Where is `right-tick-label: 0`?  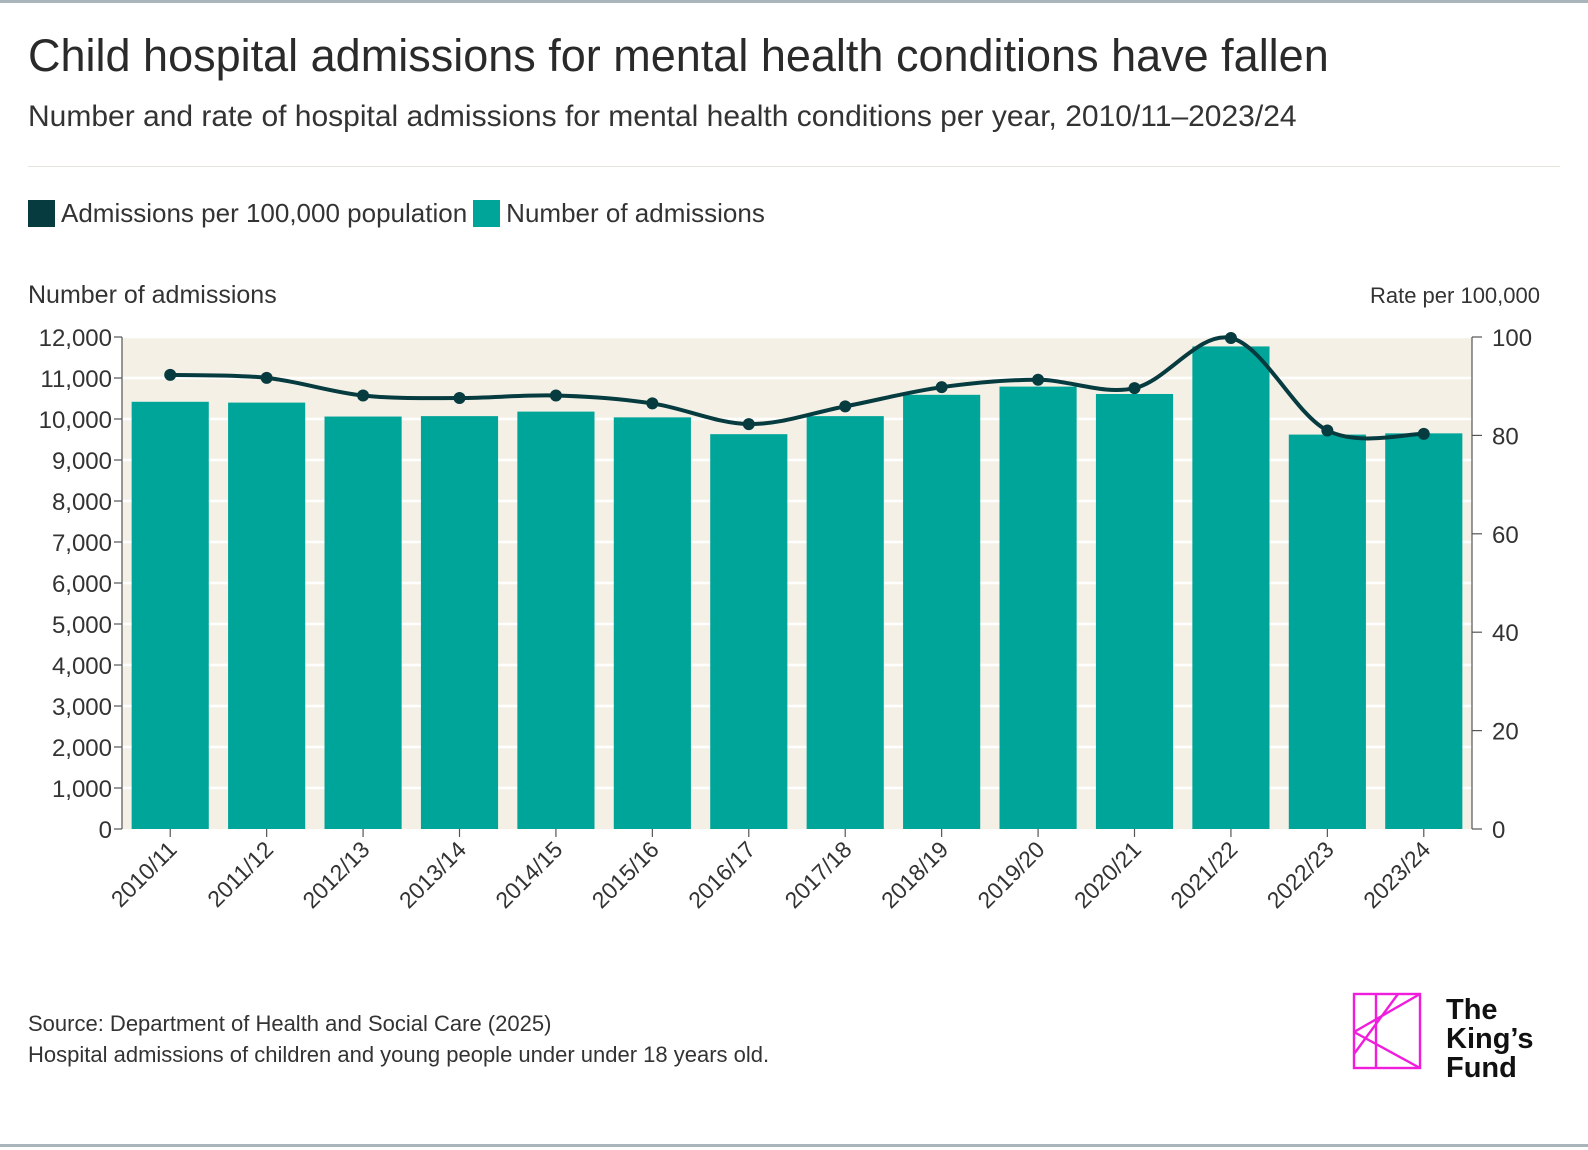 right-tick-label: 0 is located at coordinates (1498, 830).